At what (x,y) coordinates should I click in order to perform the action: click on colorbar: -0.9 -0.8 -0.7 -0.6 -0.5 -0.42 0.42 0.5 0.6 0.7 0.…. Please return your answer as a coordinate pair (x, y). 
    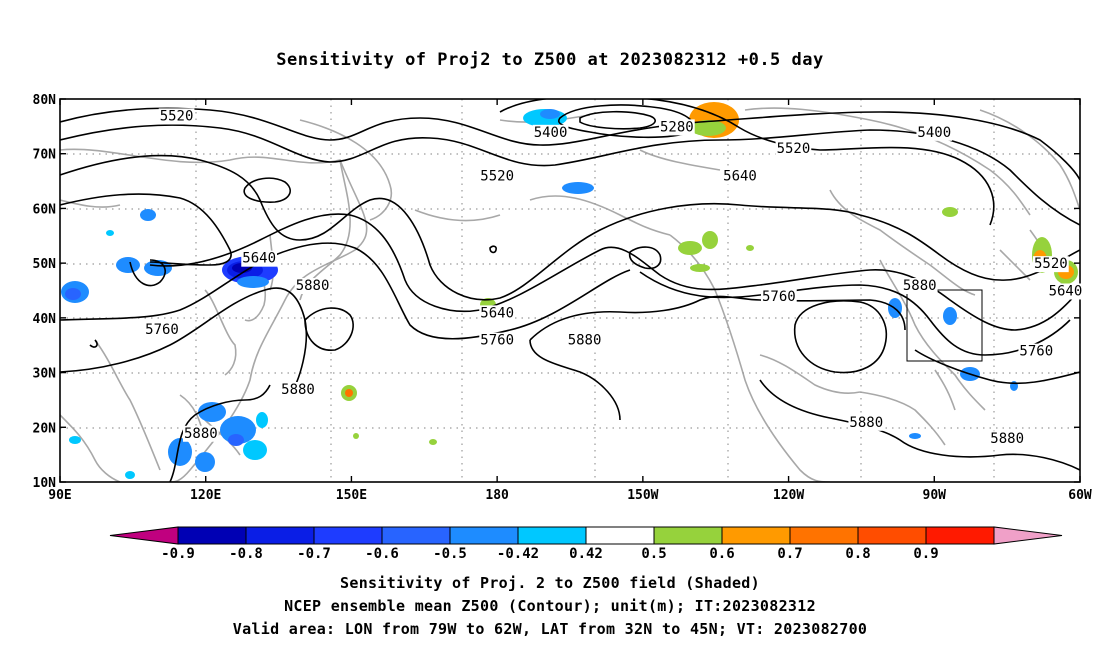
    Looking at the image, I should click on (586, 544).